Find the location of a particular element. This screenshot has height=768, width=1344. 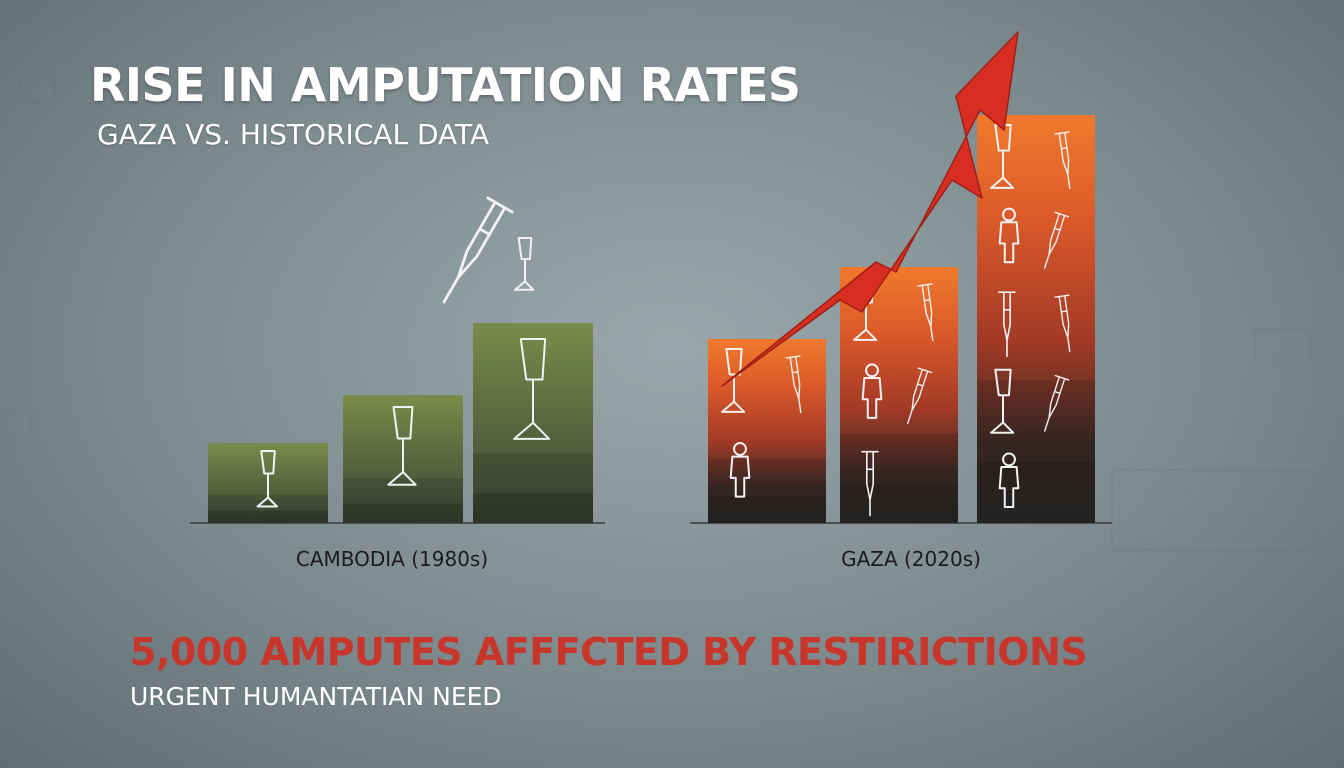

crutch-icon-gaza-3-3b is located at coordinates (1062, 323).